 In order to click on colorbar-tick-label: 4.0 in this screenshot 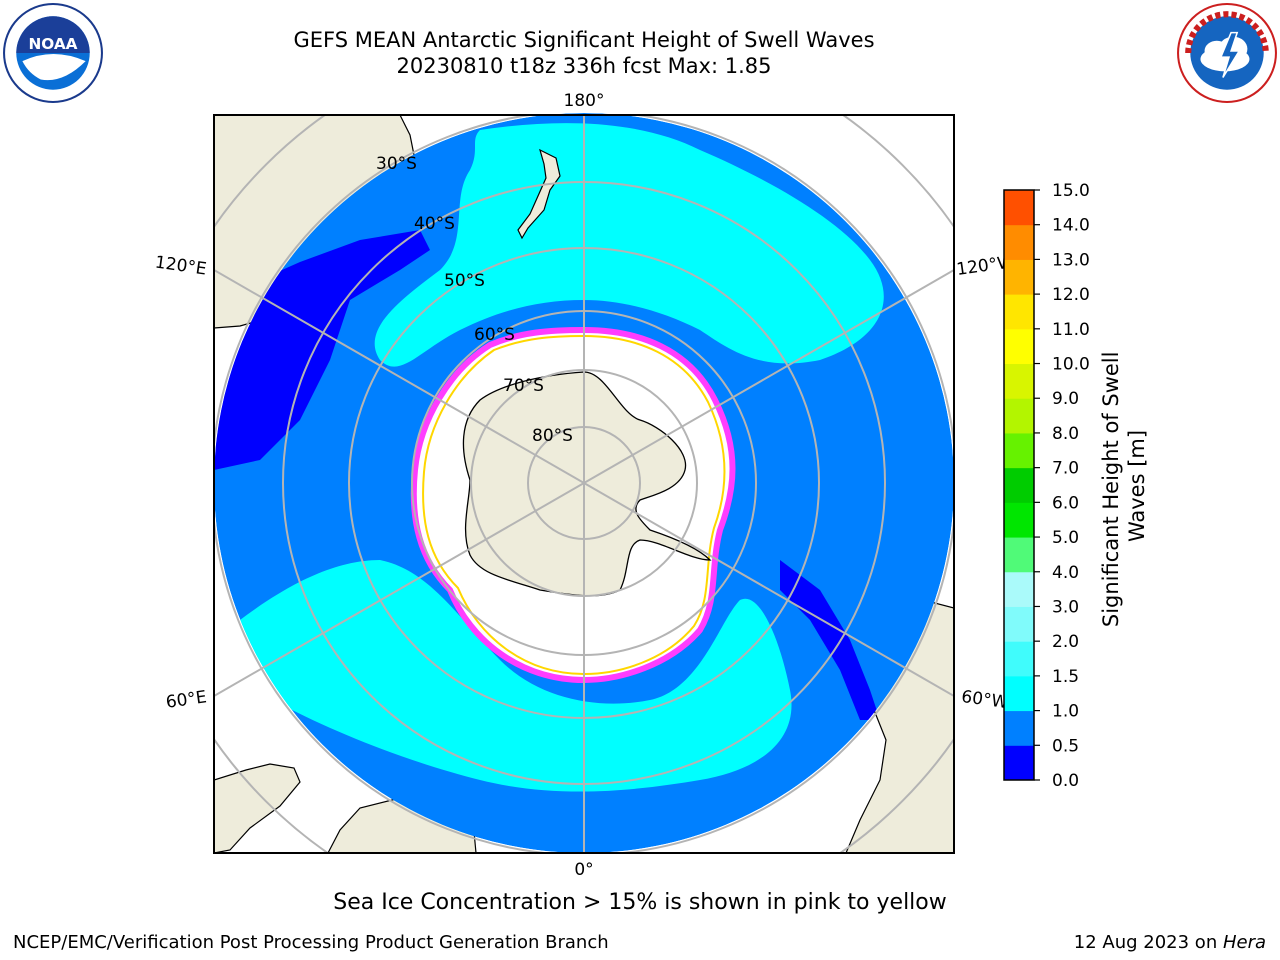, I will do `click(1065, 573)`.